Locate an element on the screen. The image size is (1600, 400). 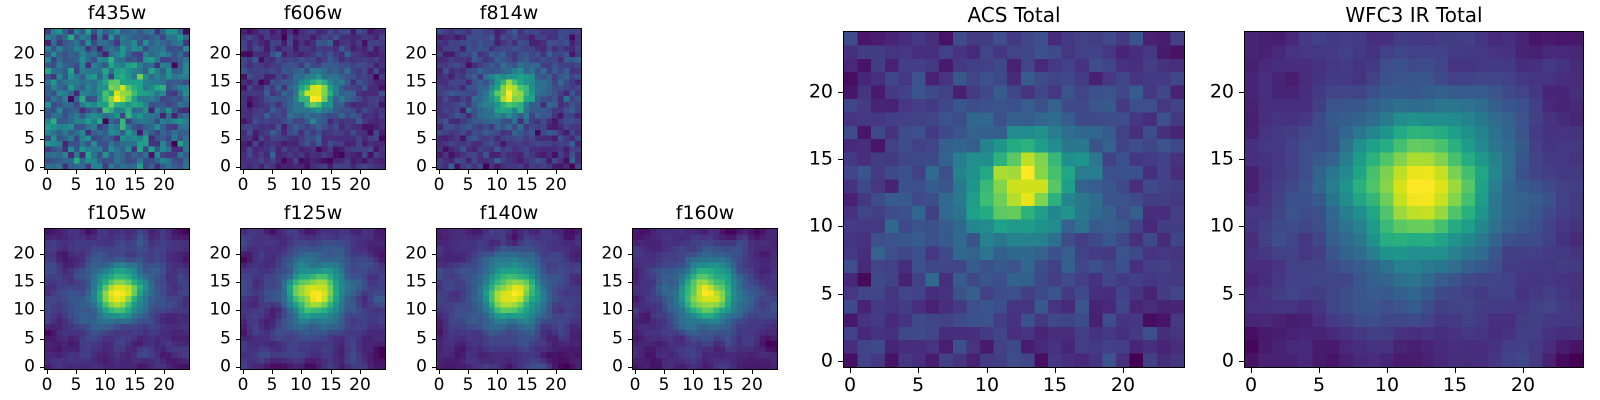
panel-title-f606w: f606w is located at coordinates (313, 13).